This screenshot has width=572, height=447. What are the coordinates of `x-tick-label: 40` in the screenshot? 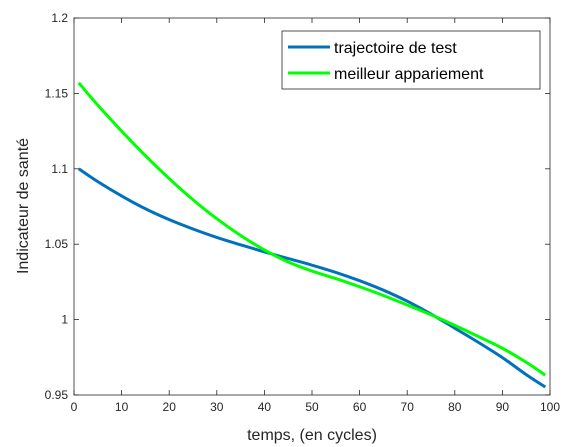 It's located at (265, 407).